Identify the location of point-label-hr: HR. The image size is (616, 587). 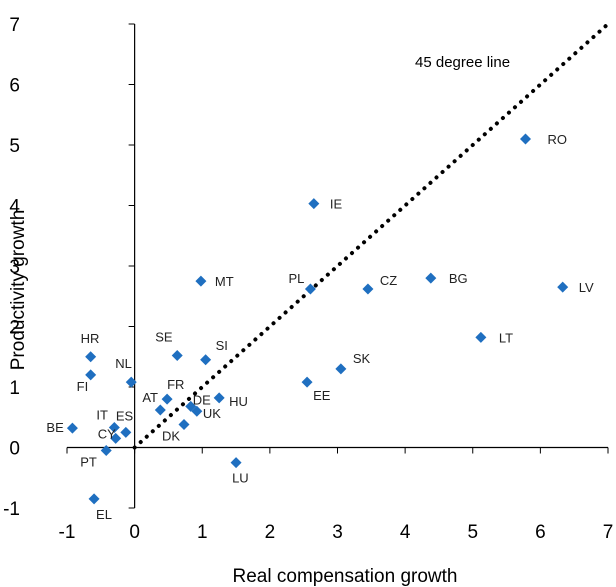
(90, 338).